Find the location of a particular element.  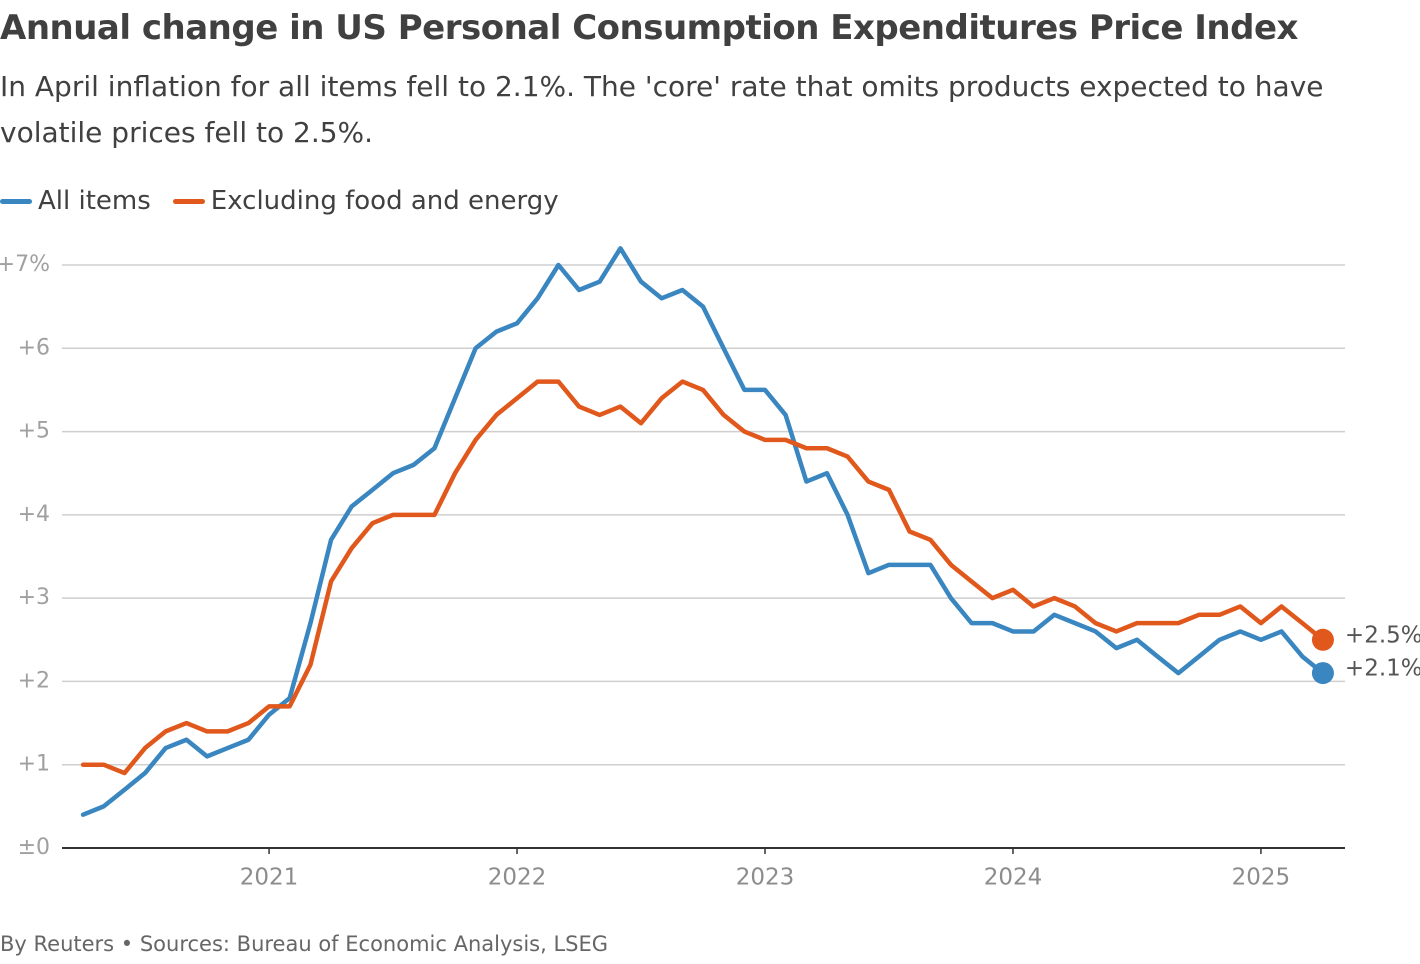

legend-label: All items is located at coordinates (94, 201).